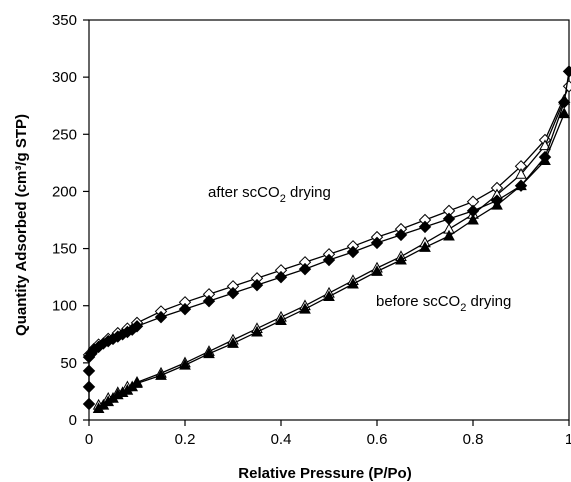  Describe the element at coordinates (89, 439) in the screenshot. I see `x-tick-label: 0` at that location.